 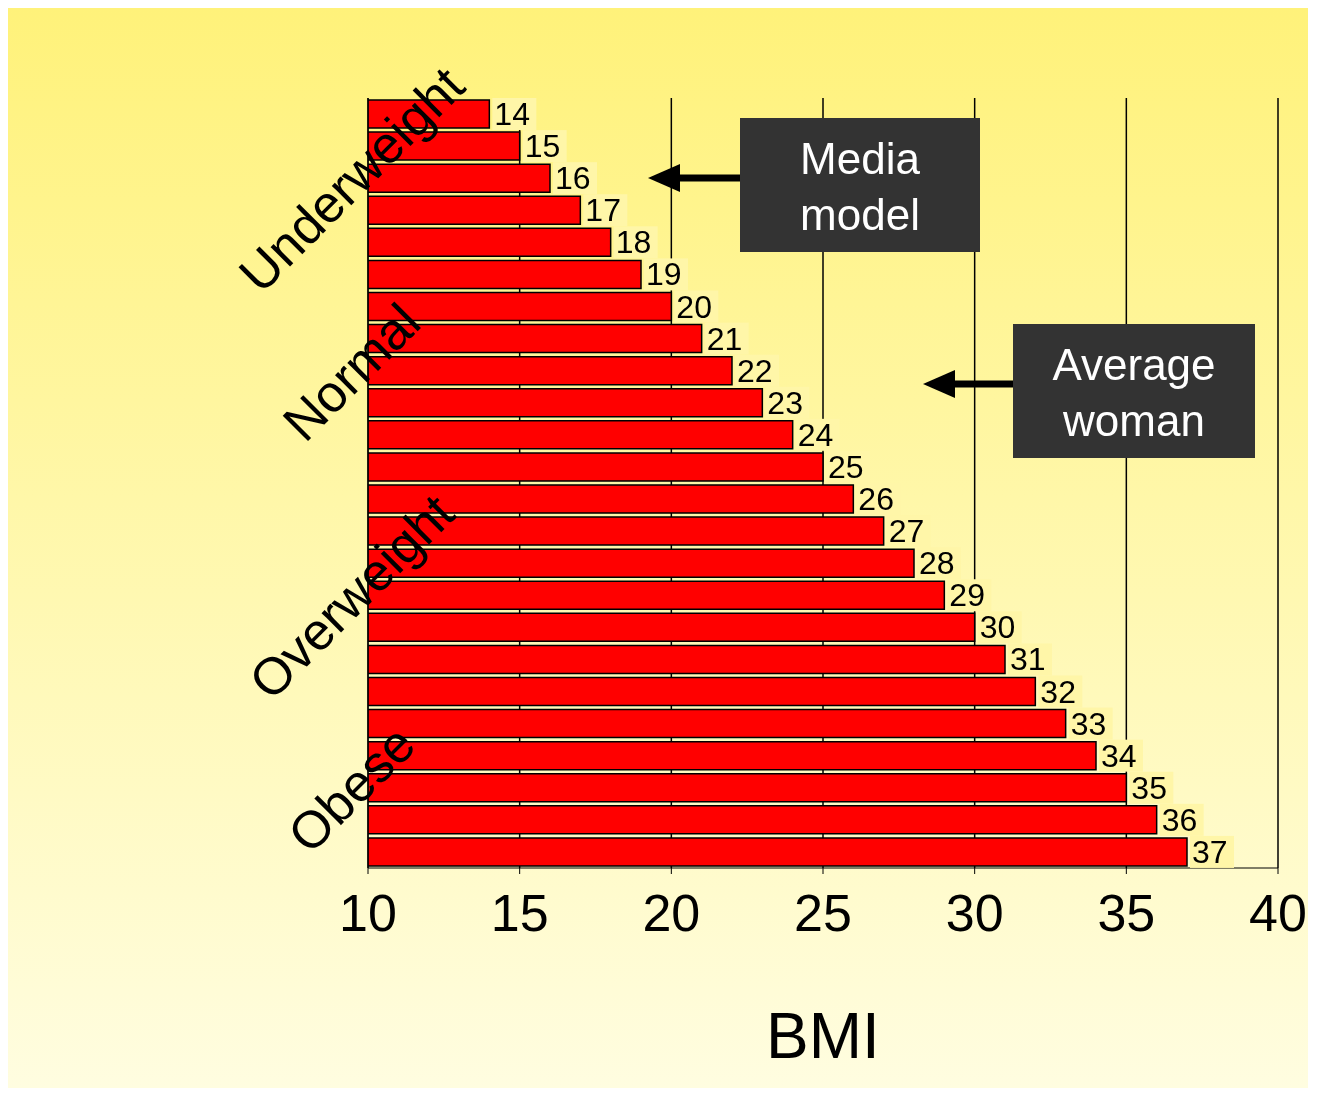 What do you see at coordinates (823, 912) in the screenshot?
I see `x-tick-label: 25` at bounding box center [823, 912].